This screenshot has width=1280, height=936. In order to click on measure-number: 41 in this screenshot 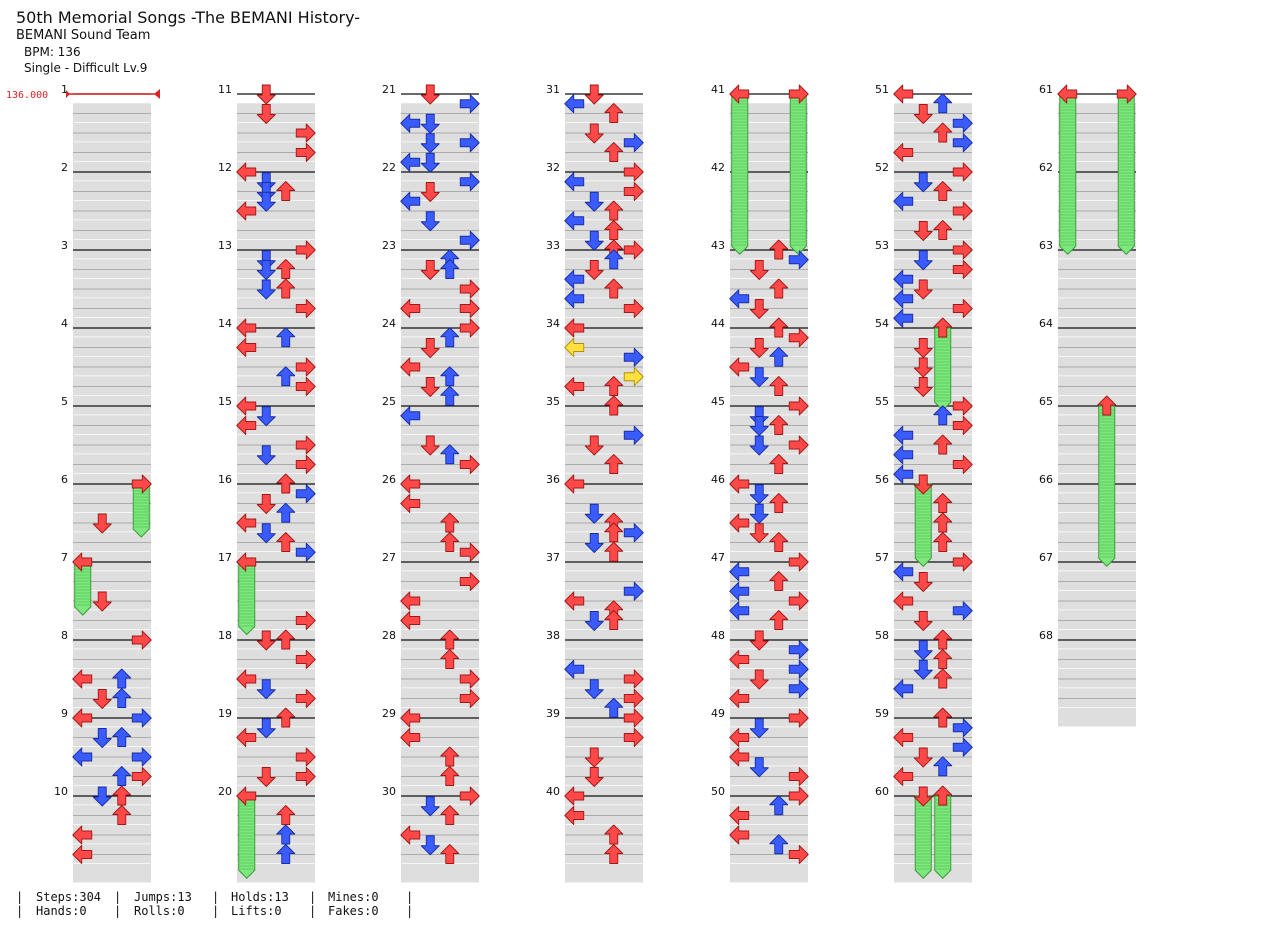, I will do `click(718, 89)`.